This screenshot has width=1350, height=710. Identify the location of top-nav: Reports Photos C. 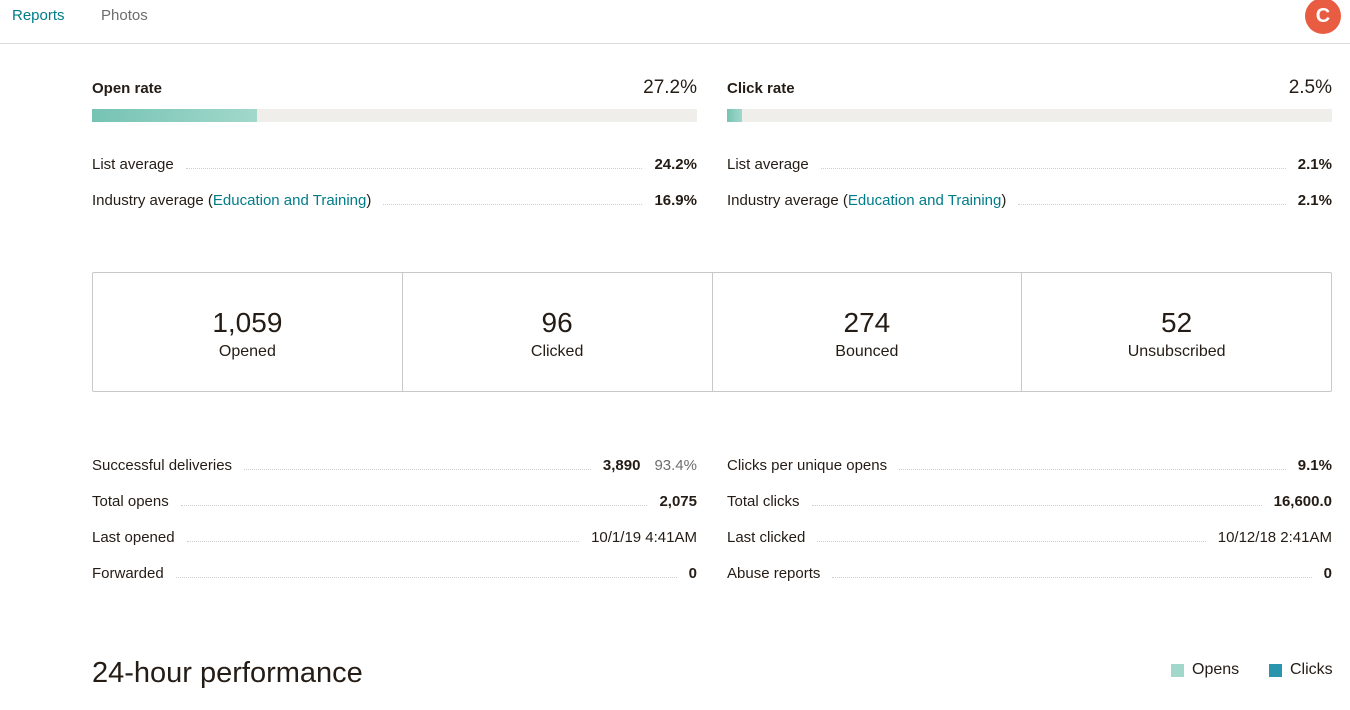
(675, 22).